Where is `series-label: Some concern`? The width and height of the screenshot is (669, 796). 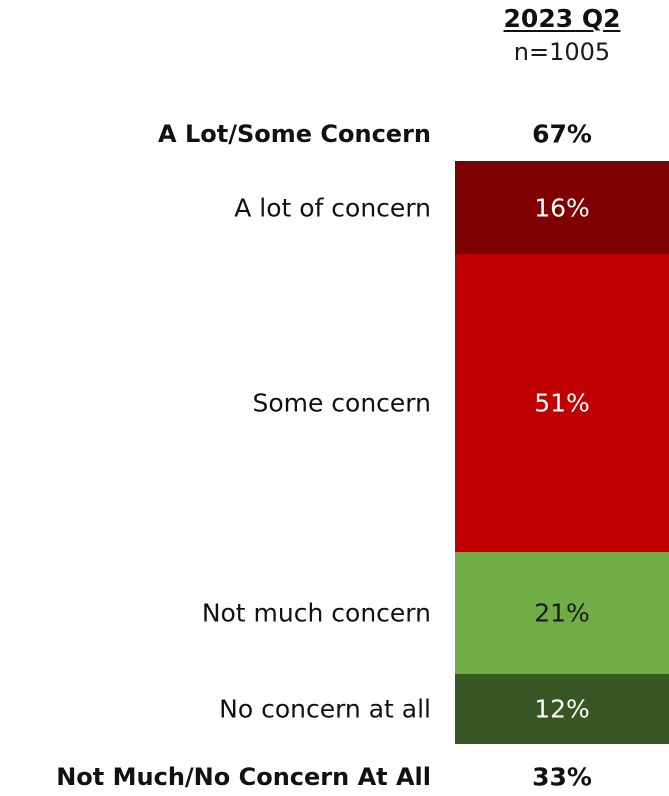 series-label: Some concern is located at coordinates (341, 403).